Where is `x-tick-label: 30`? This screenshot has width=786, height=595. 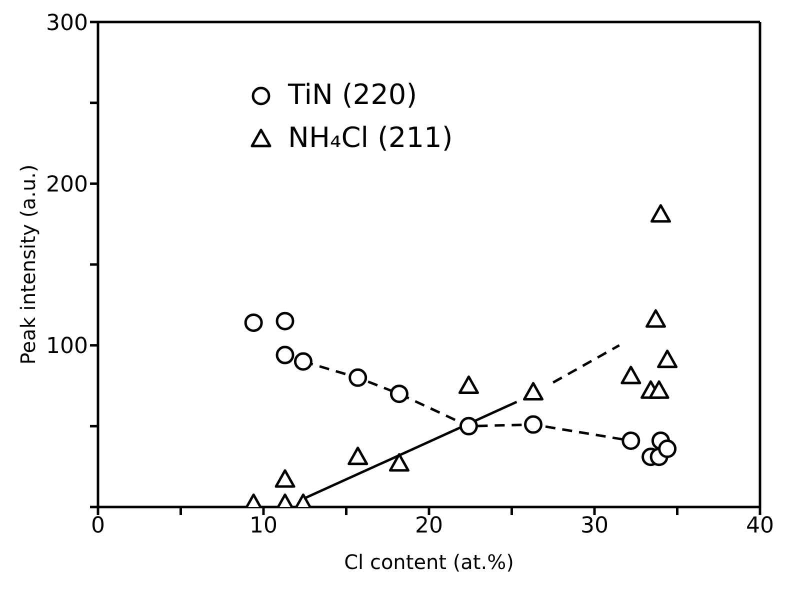 x-tick-label: 30 is located at coordinates (594, 526).